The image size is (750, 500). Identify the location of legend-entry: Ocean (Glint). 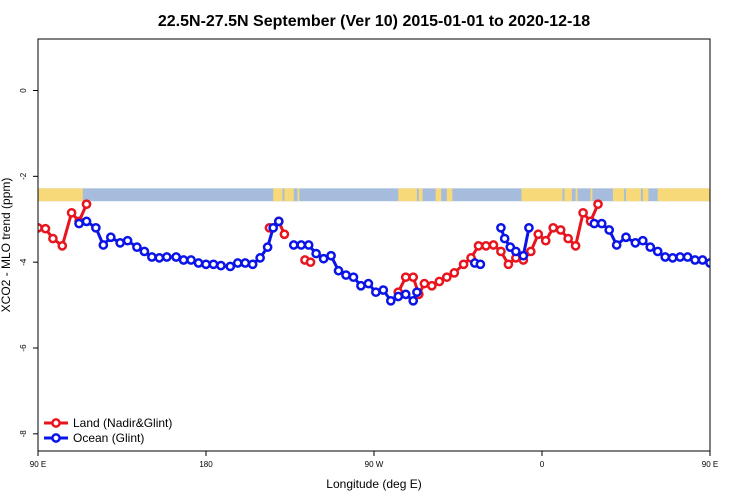
(108, 438).